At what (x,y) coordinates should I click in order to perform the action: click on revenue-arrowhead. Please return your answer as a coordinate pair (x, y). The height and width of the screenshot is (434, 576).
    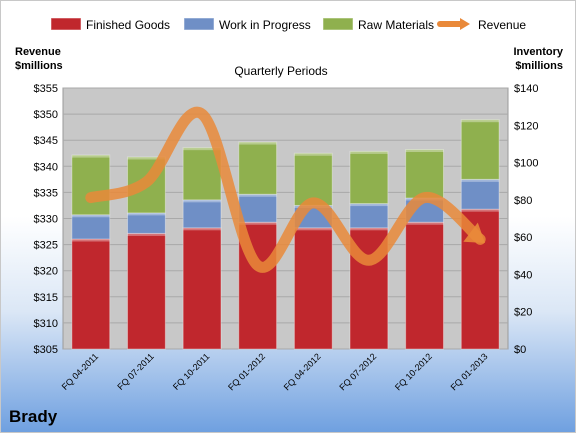
    Looking at the image, I should click on (474, 232).